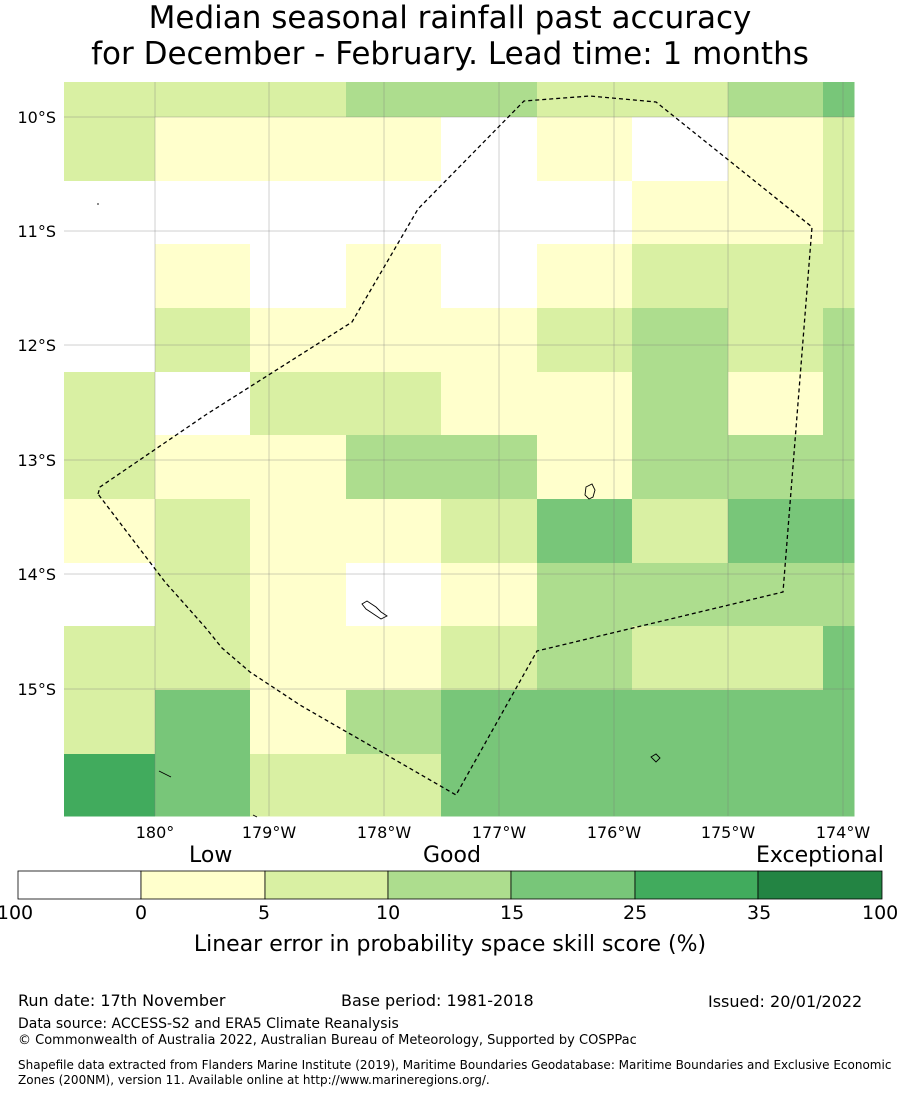 Image resolution: width=900 pixels, height=1095 pixels. Describe the element at coordinates (36, 345) in the screenshot. I see `latitude-label: 12°S` at that location.